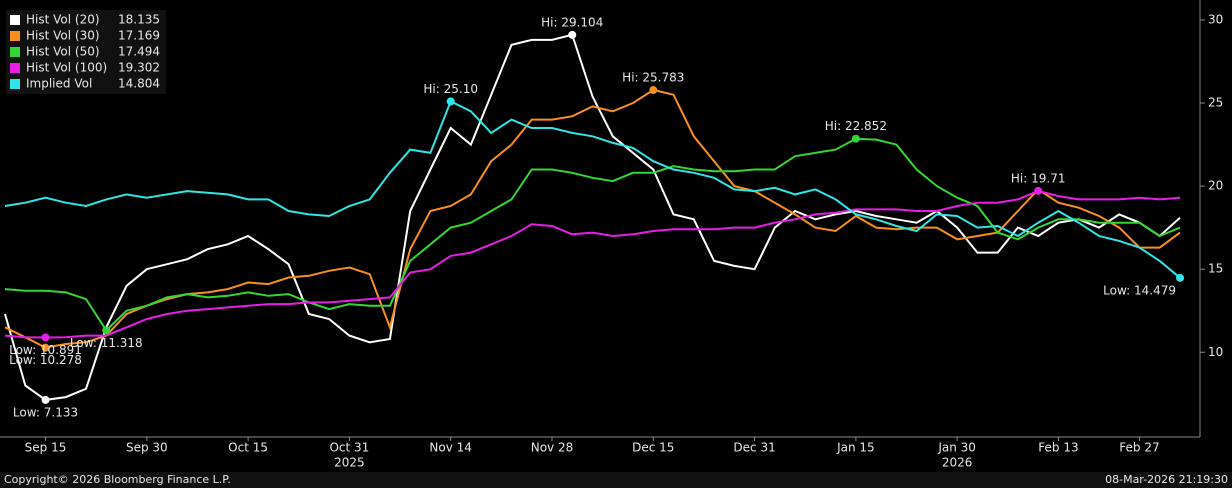 This screenshot has height=488, width=1232. What do you see at coordinates (1058, 448) in the screenshot?
I see `x-tick-label: Feb 13` at bounding box center [1058, 448].